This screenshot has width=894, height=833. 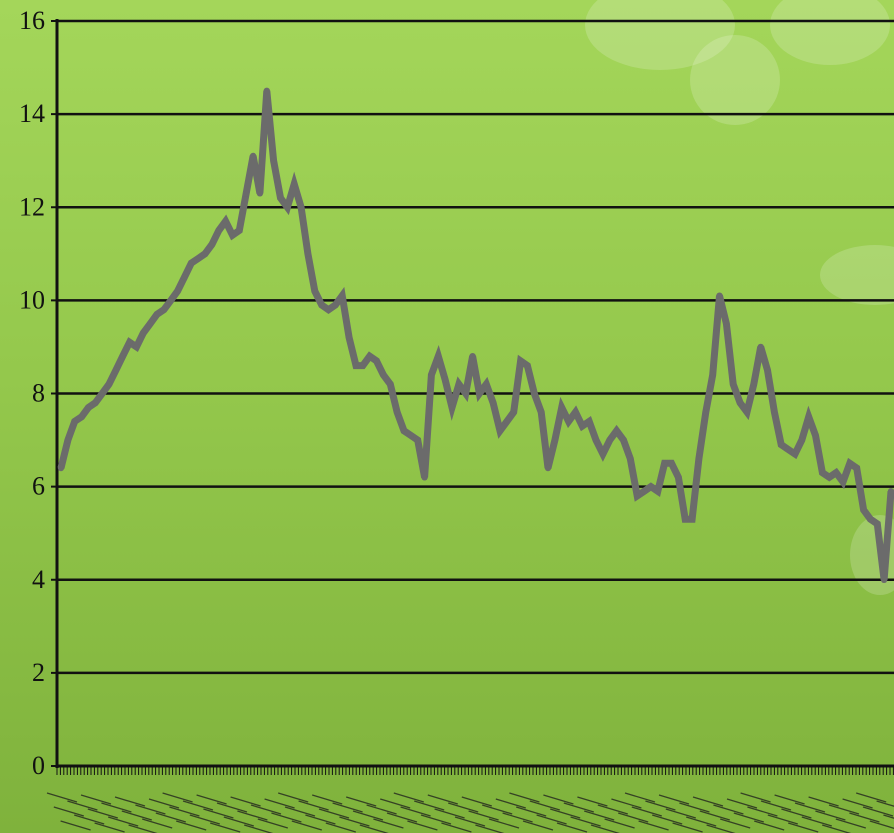 What do you see at coordinates (38, 672) in the screenshot?
I see `y-tick-label: 2` at bounding box center [38, 672].